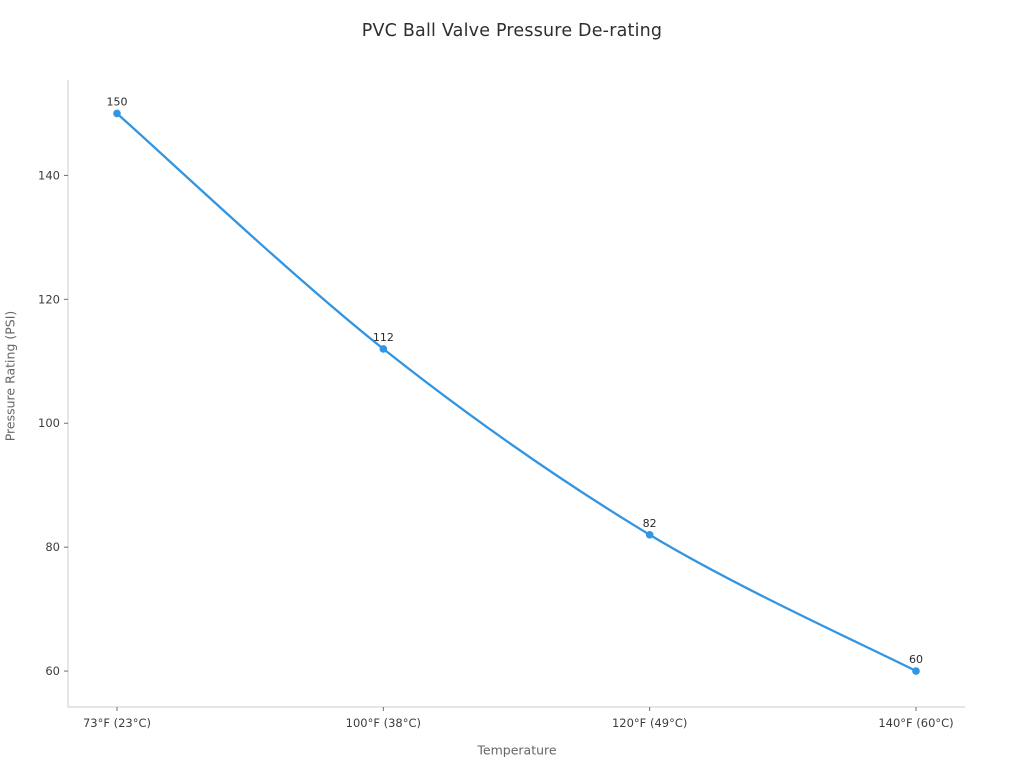 The image size is (1024, 768). I want to click on y-tick-label: 140, so click(49, 175).